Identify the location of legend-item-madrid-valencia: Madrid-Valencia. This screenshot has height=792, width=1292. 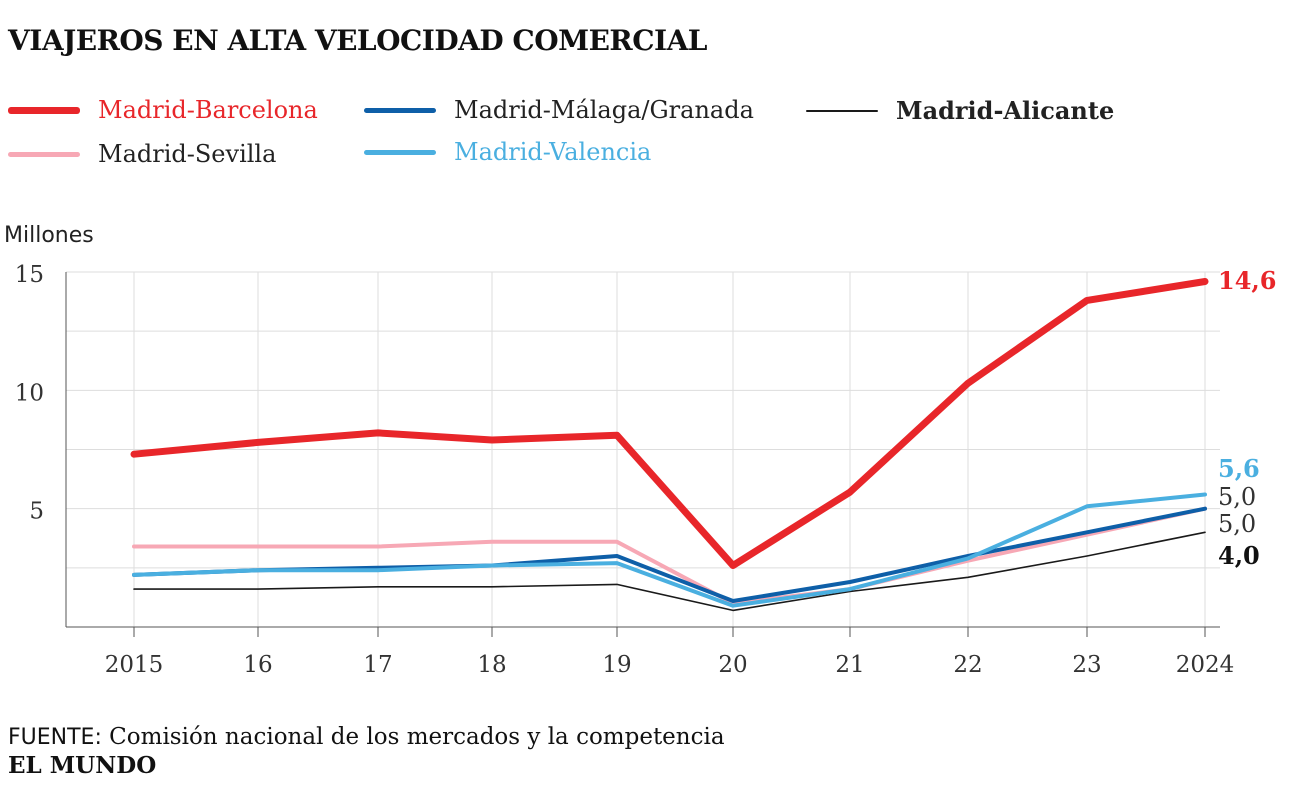
(507, 152).